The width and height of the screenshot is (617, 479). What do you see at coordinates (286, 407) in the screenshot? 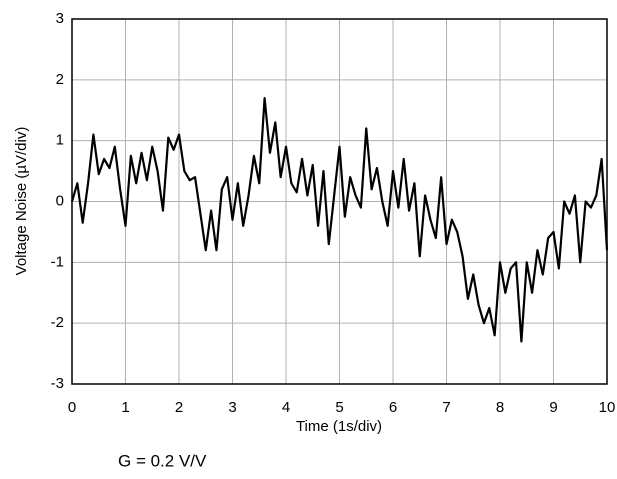
I see `x-tick-label: 4` at bounding box center [286, 407].